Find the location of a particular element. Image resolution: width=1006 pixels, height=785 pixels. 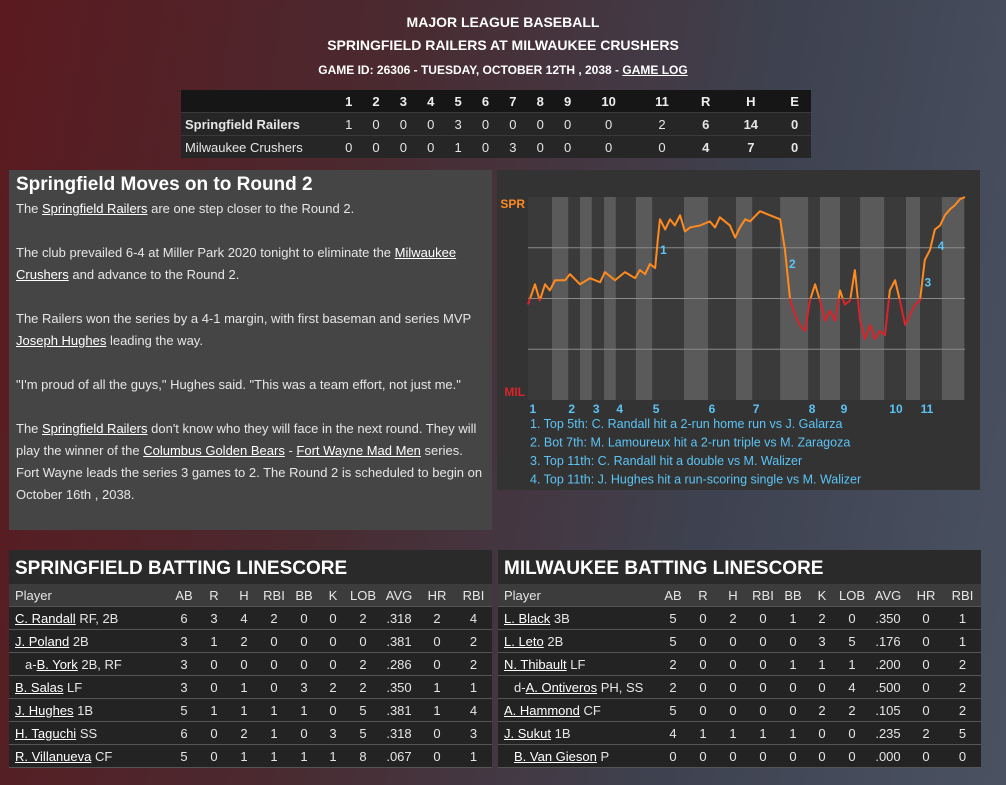

player-link: R. Villanueva is located at coordinates (53, 756).